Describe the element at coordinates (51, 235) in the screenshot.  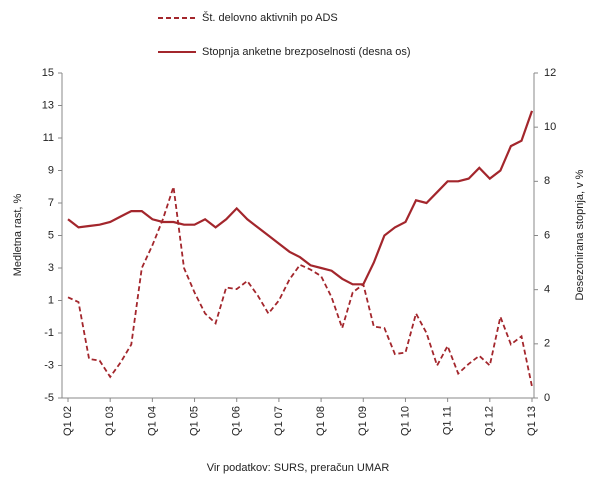
I see `y-tick-label: 5` at that location.